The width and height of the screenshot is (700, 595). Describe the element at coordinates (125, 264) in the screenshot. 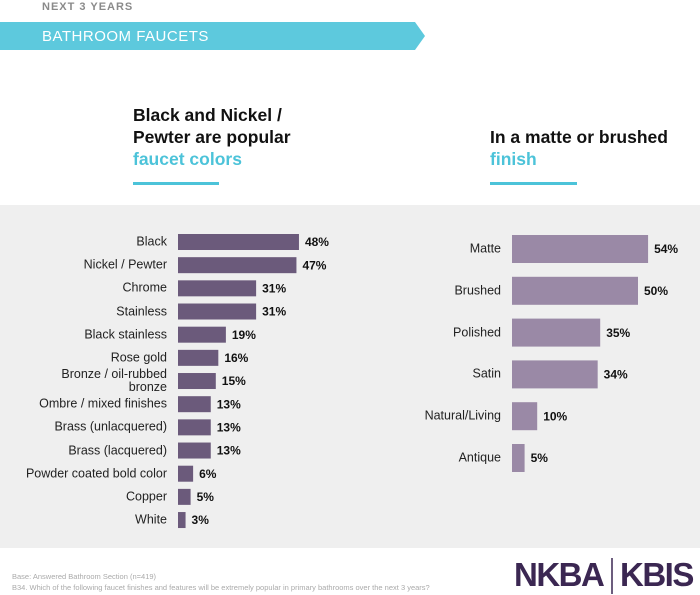

I see `category-label: Nickel / Pewter` at that location.